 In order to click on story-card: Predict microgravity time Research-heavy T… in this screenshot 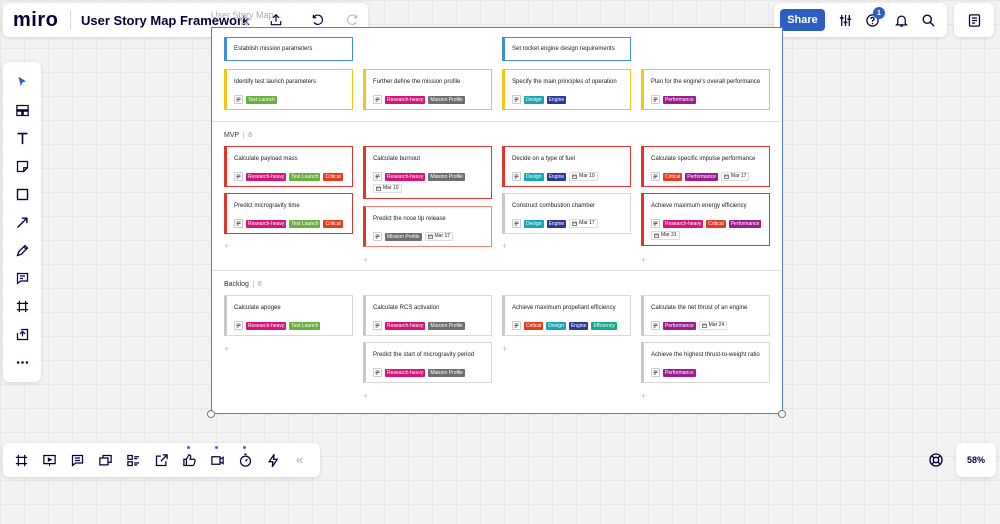, I will do `click(288, 213)`.